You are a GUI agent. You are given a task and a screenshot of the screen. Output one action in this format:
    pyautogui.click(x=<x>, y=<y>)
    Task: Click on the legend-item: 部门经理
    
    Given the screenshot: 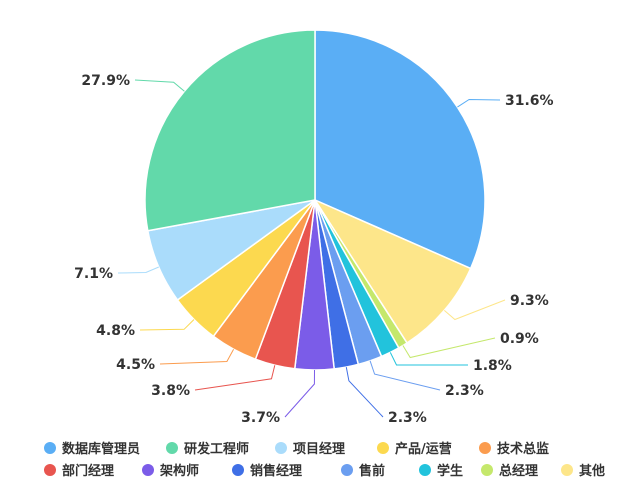 What is the action you would take?
    pyautogui.click(x=79, y=471)
    